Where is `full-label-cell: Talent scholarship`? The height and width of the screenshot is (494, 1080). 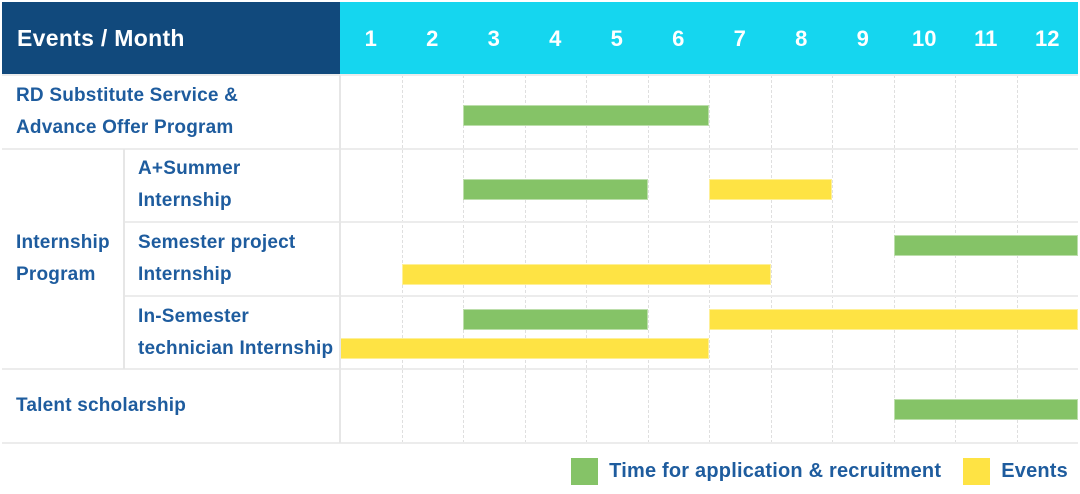
full-label-cell: Talent scholarship is located at coordinates (171, 406).